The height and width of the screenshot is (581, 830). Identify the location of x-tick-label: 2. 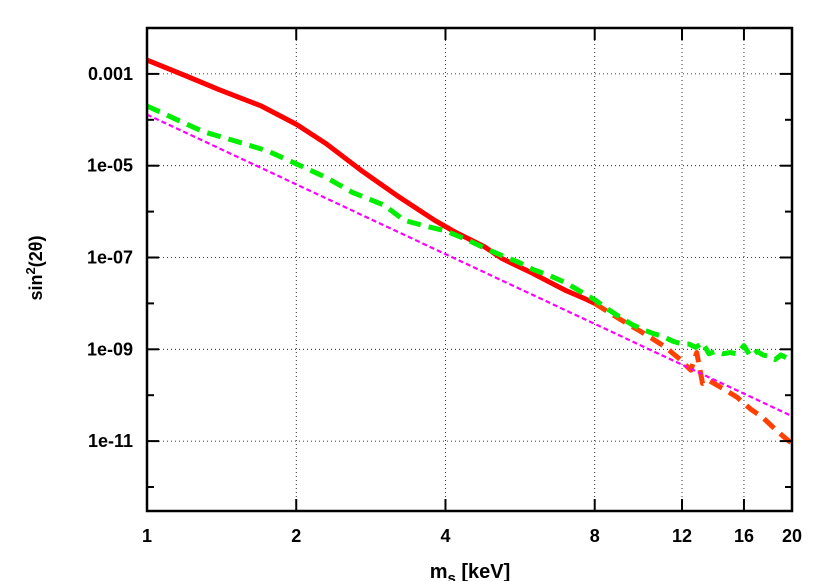
(296, 536).